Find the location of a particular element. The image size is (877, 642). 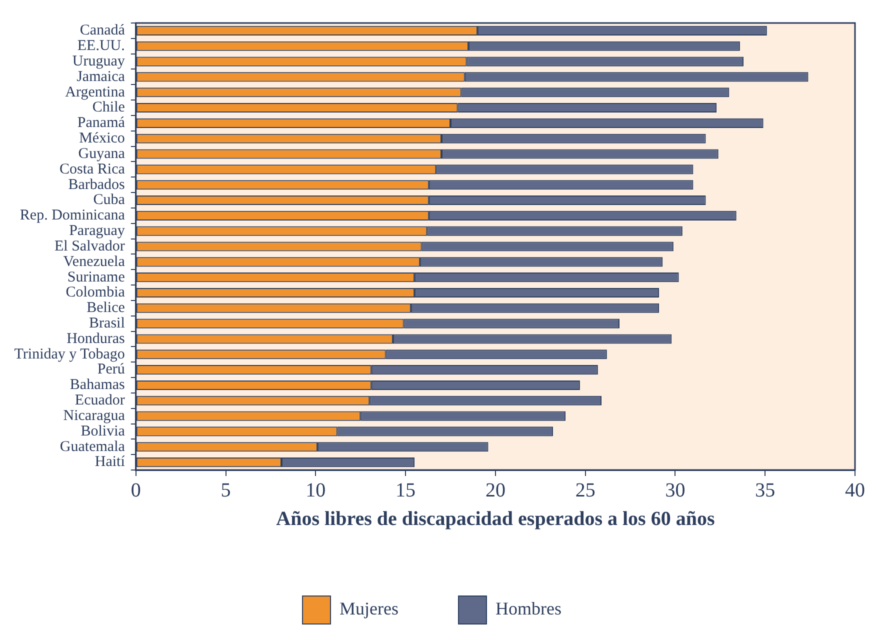

y-tick-label: Bolivia is located at coordinates (103, 431).